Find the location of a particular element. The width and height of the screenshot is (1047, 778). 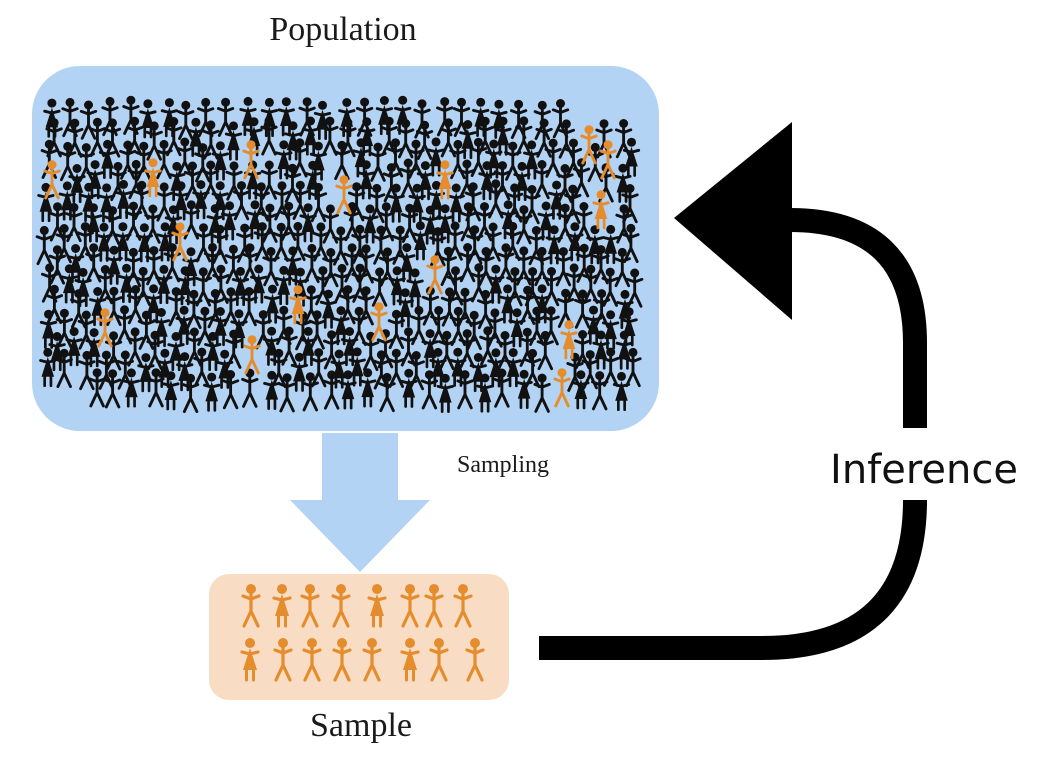

inference-label: Inference is located at coordinates (924, 470).